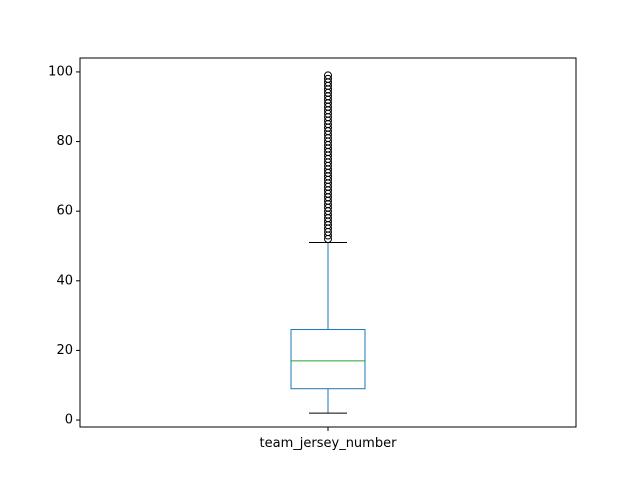  Describe the element at coordinates (64, 350) in the screenshot. I see `y-tick-label: 20` at that location.